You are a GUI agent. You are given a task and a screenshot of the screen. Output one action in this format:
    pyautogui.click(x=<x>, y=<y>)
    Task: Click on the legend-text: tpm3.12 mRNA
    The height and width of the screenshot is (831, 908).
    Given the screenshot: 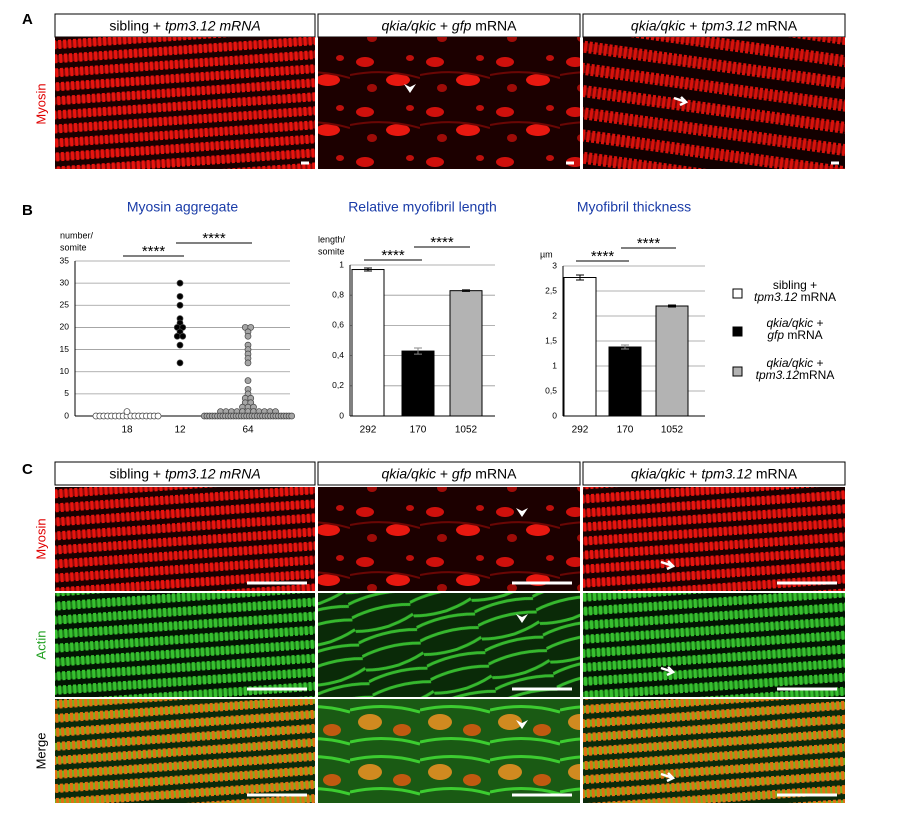 What is the action you would take?
    pyautogui.click(x=795, y=297)
    